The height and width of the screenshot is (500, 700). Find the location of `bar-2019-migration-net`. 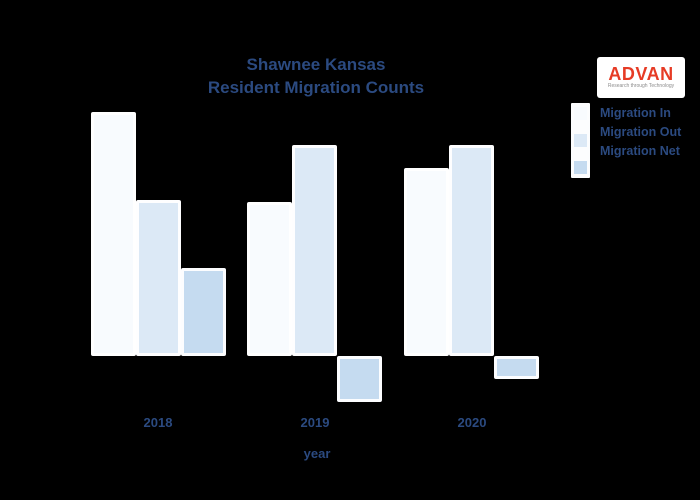

bar-2019-migration-net is located at coordinates (359, 379).